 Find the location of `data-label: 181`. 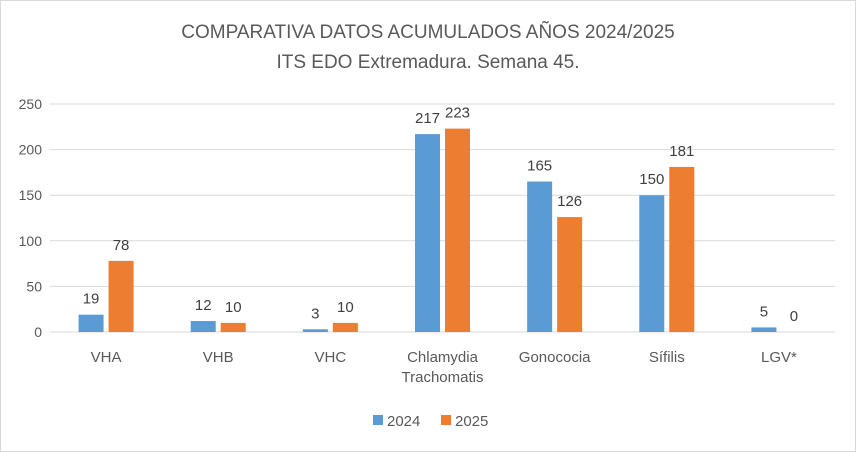

data-label: 181 is located at coordinates (681, 151).